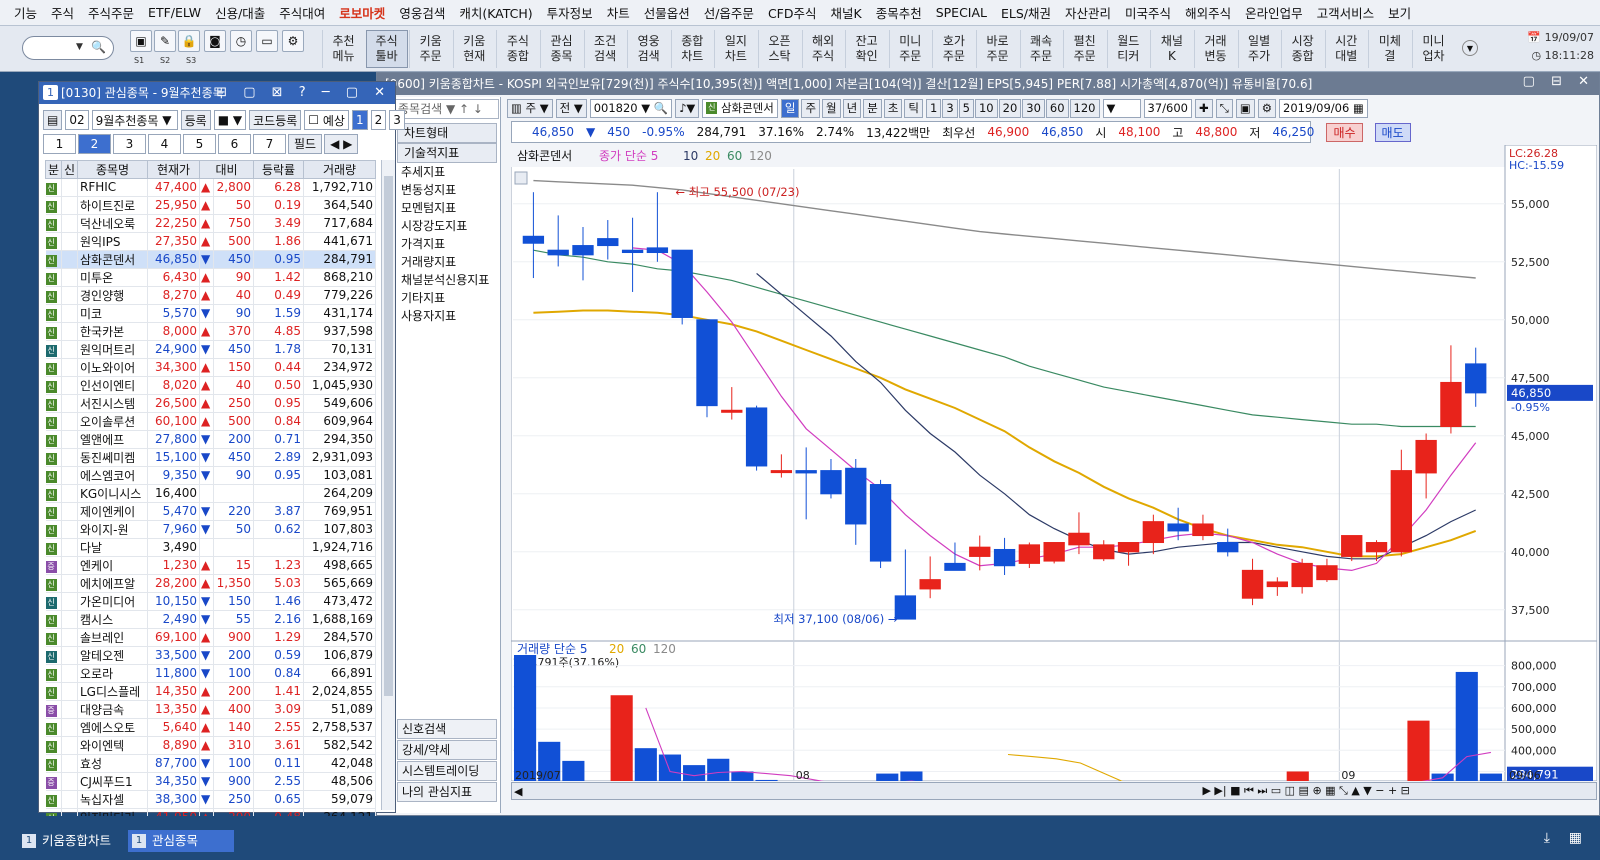 The height and width of the screenshot is (860, 1600). I want to click on menu-item: 주식, so click(63, 13).